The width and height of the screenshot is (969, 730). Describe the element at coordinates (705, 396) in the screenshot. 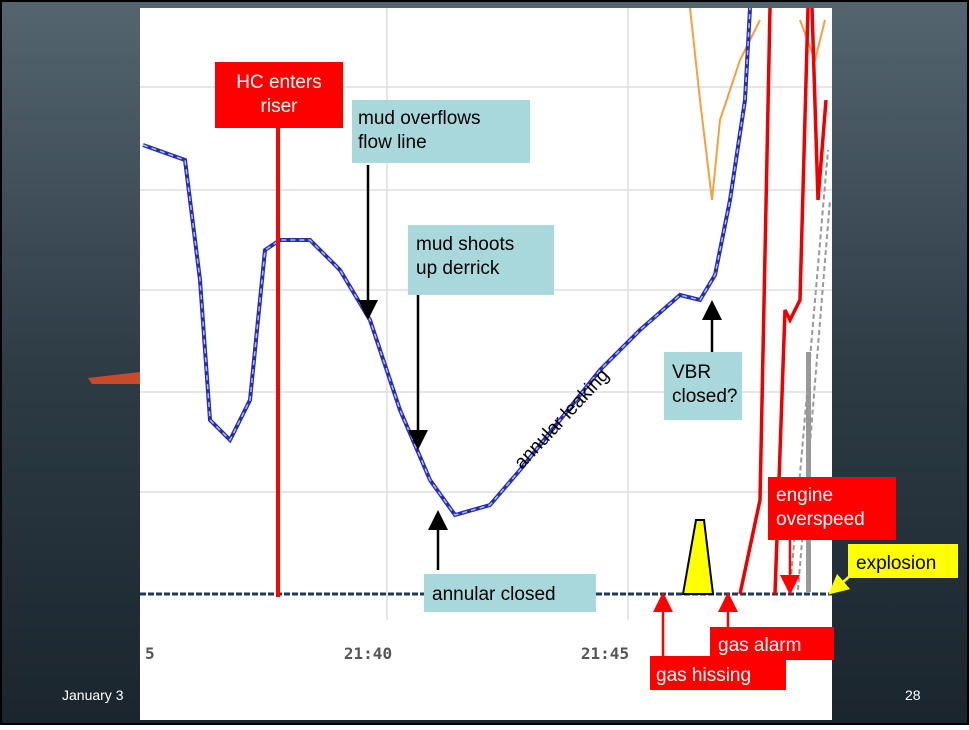

I see `annotation-line: closed?` at that location.